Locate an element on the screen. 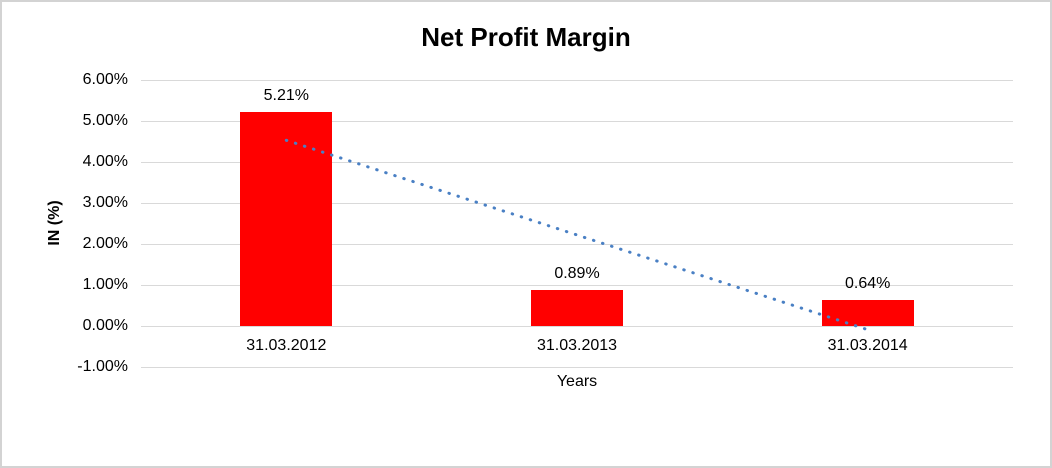  y-tick-label: 4.00% is located at coordinates (105, 161).